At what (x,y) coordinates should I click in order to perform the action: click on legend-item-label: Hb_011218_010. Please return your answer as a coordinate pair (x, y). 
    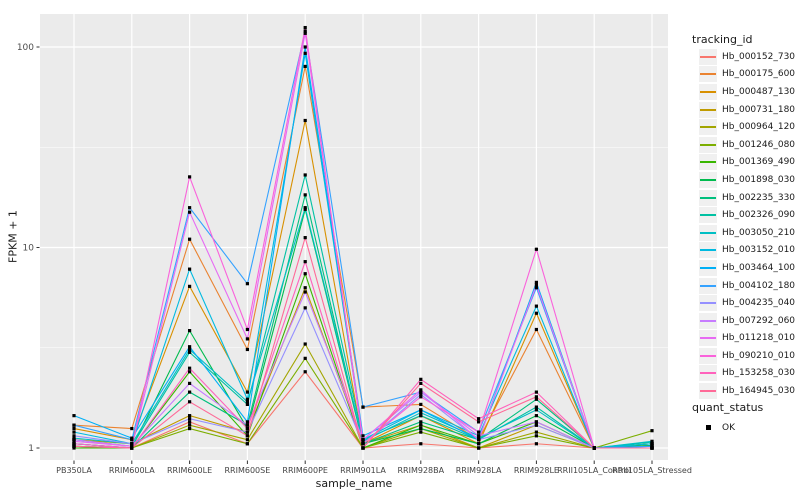
    Looking at the image, I should click on (759, 338).